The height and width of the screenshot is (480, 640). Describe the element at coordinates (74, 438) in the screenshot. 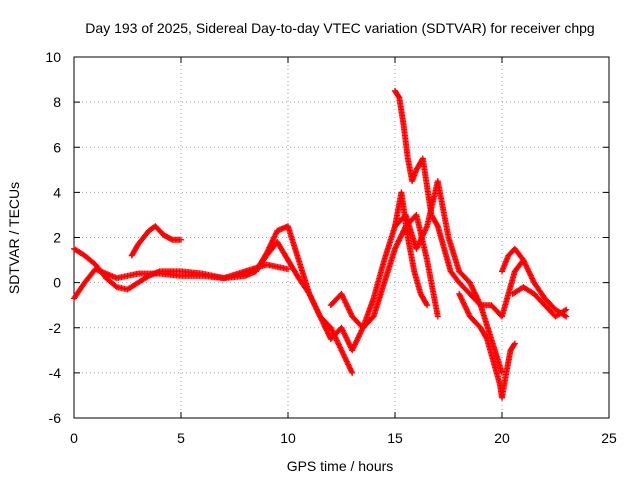

I see `x-tick-label: 0` at that location.